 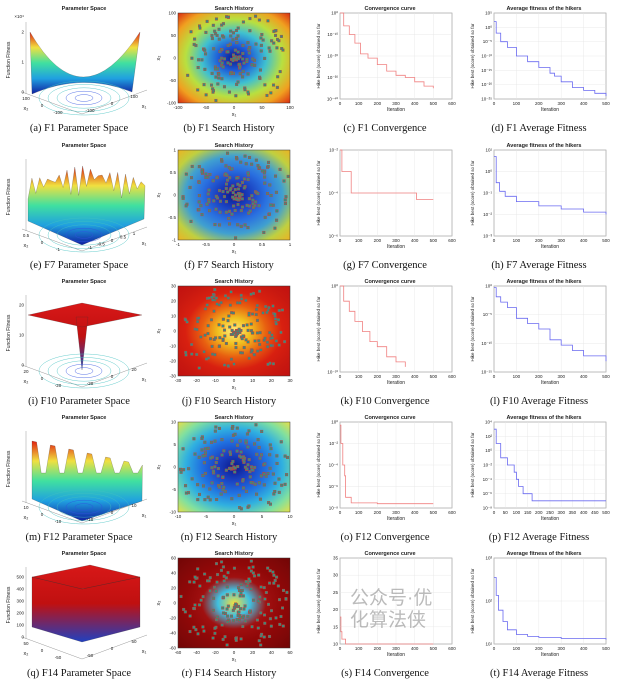 What do you see at coordinates (539, 265) in the screenshot?
I see `subfigure-caption: (h) F7 Average Fitness` at bounding box center [539, 265].